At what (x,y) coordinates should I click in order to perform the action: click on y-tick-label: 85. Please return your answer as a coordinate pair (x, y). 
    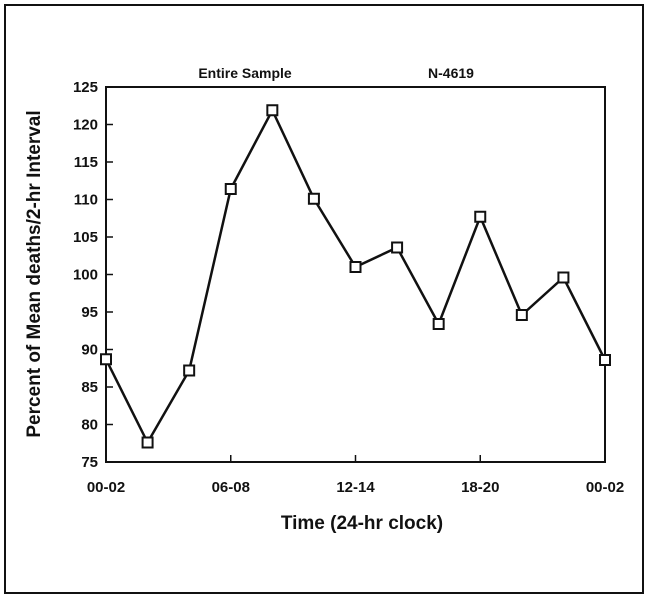
    Looking at the image, I should click on (89, 387).